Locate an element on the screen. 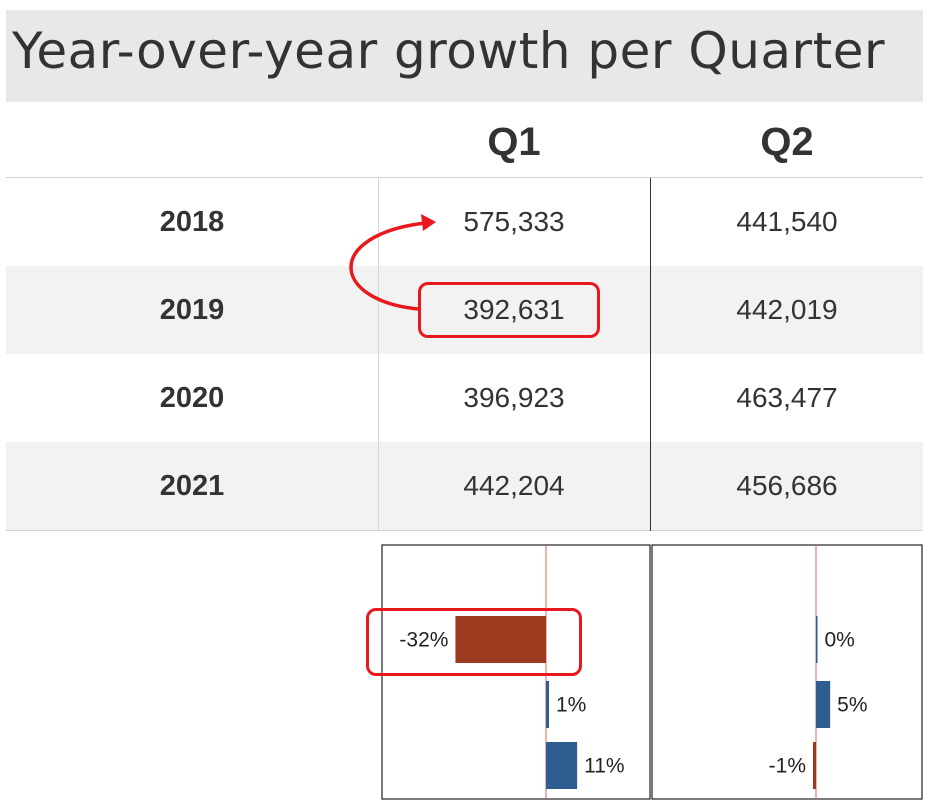 The width and height of the screenshot is (936, 810). q2-value: 442,019 is located at coordinates (787, 309).